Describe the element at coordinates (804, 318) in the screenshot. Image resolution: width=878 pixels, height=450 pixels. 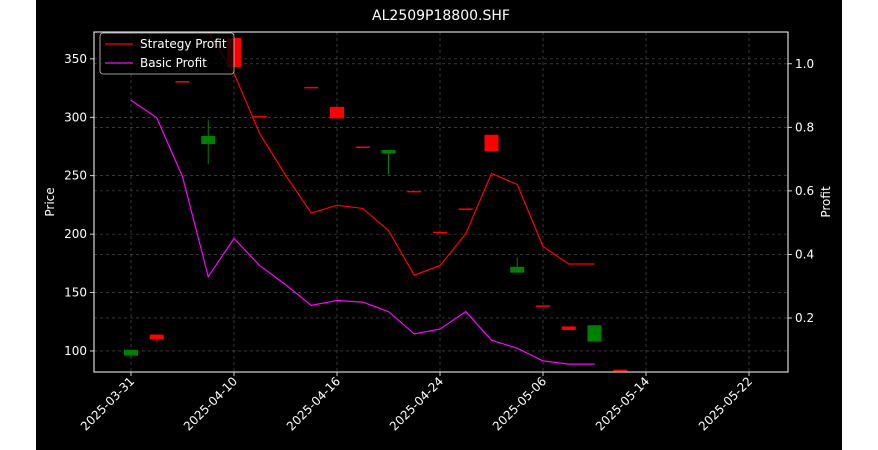
I see `y-tick-label-right: 0.2` at that location.